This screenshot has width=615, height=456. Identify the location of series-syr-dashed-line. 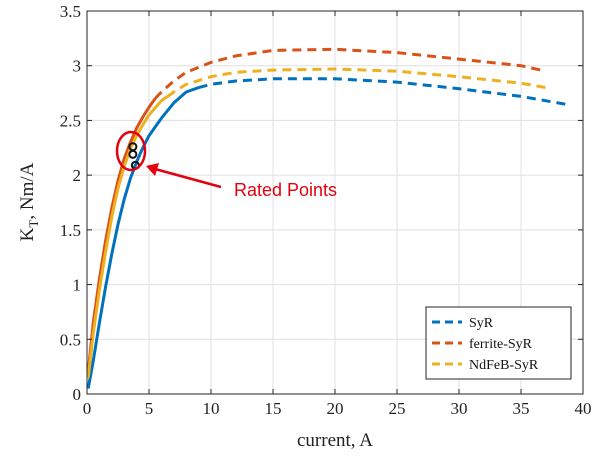
(384, 92).